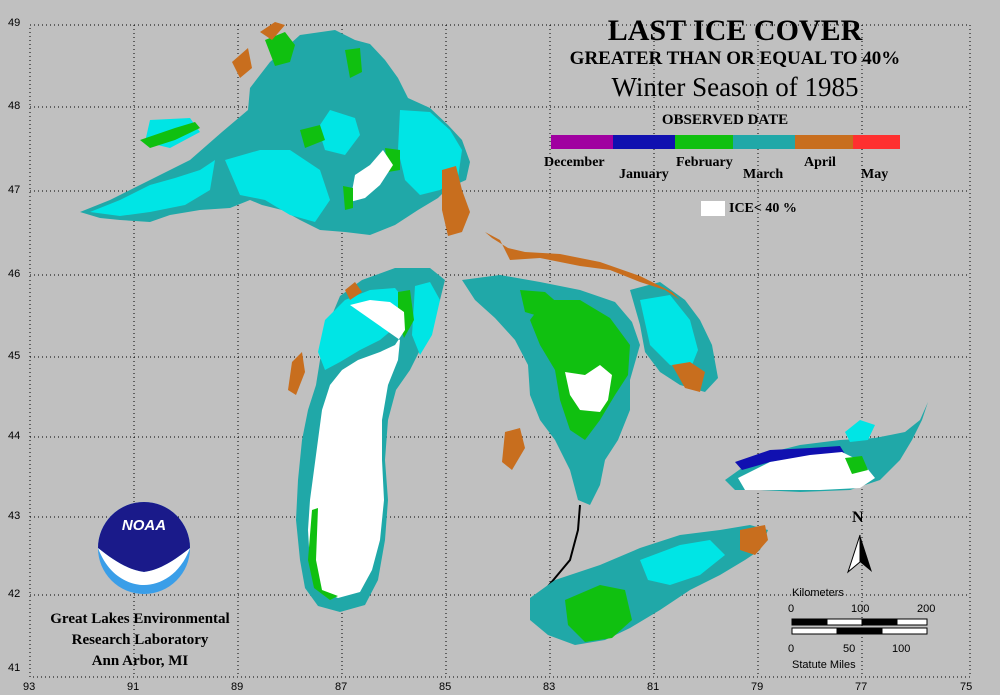 The height and width of the screenshot is (695, 1000). Describe the element at coordinates (582, 266) in the screenshot. I see `upper-peninsula-shore` at that location.